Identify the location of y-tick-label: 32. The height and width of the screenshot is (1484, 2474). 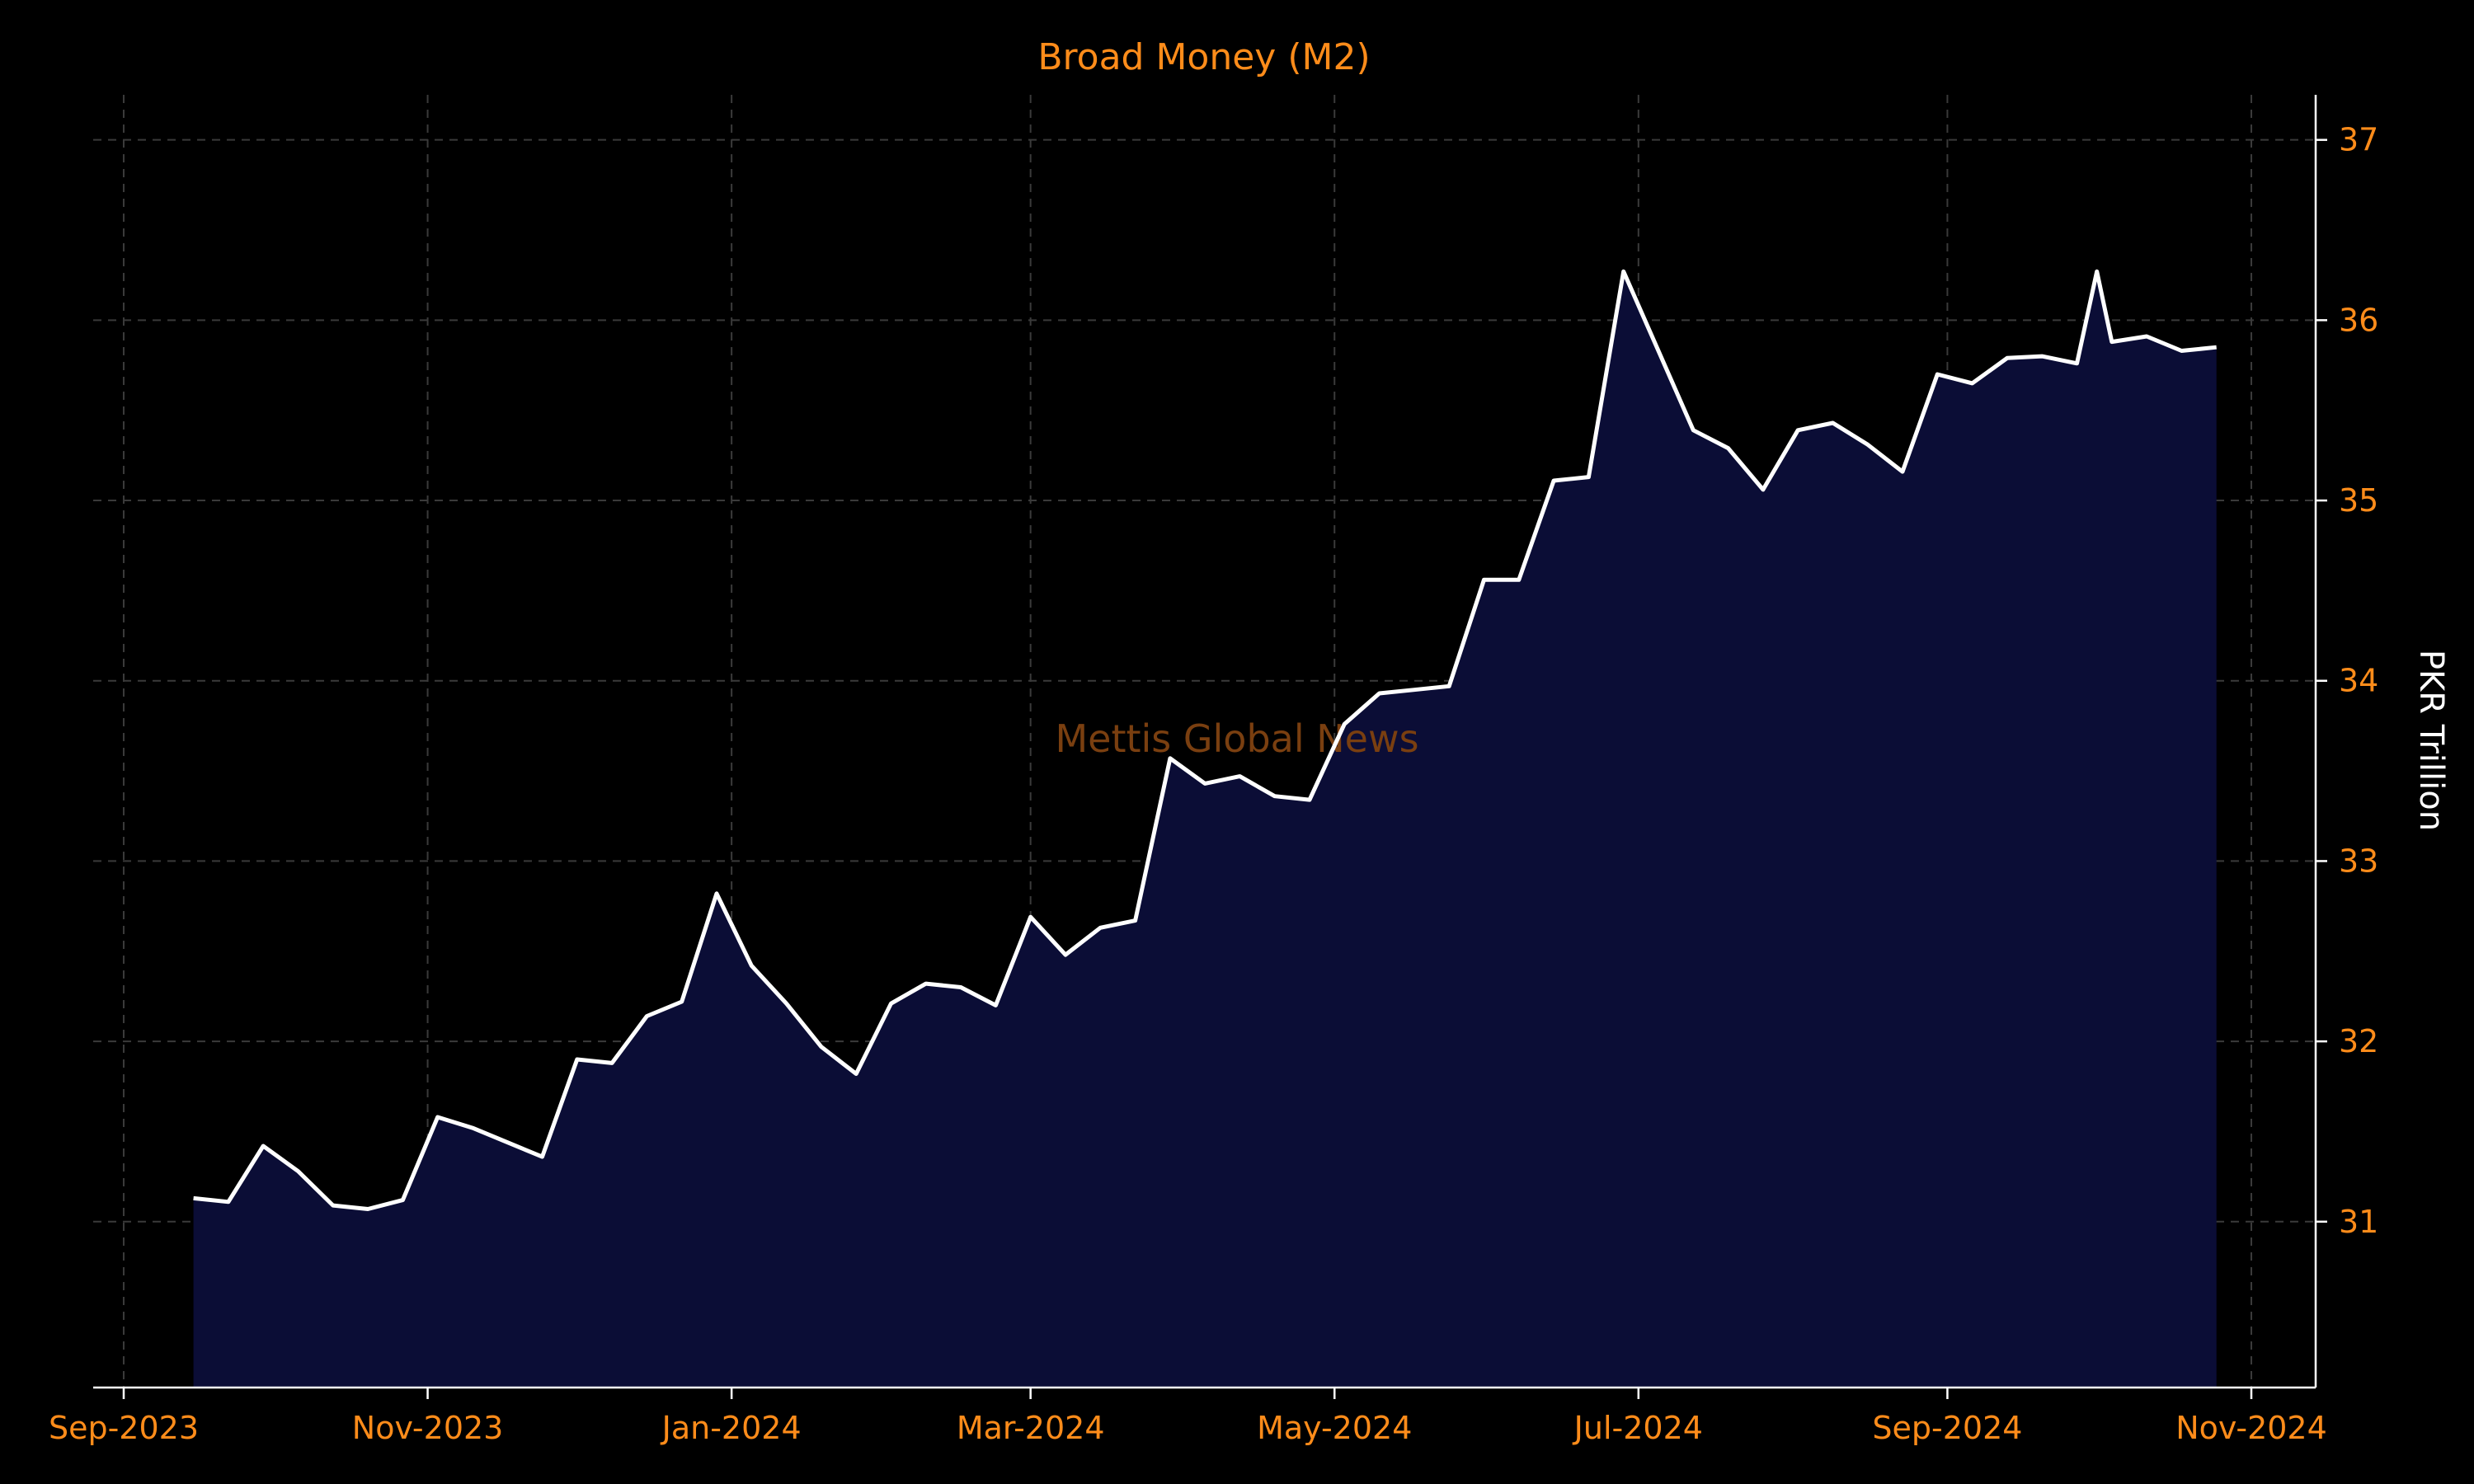
(2358, 1041).